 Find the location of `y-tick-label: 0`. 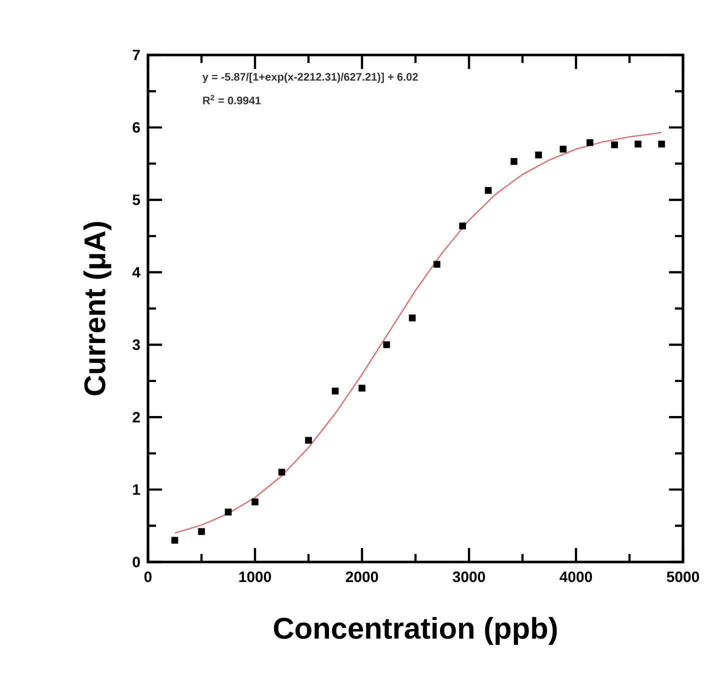

y-tick-label: 0 is located at coordinates (136, 562).